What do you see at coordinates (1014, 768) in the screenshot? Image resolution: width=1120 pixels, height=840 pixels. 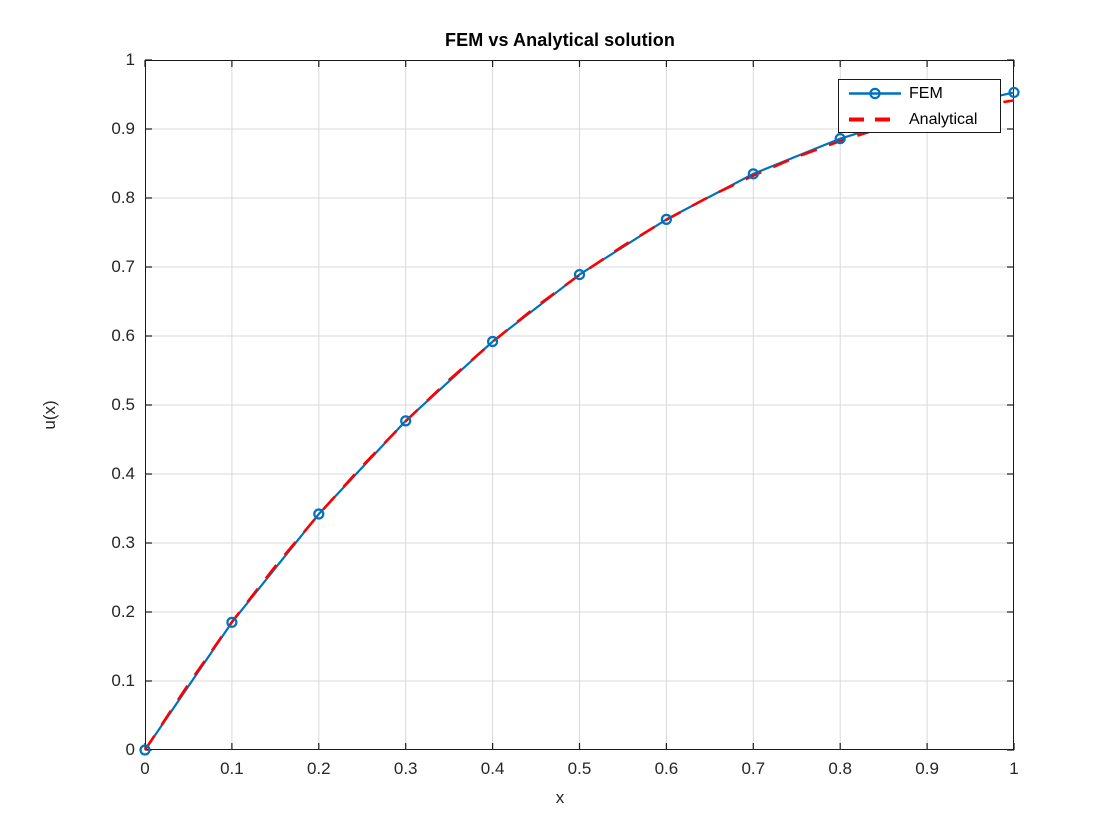 I see `x-tick-label: 1` at bounding box center [1014, 768].